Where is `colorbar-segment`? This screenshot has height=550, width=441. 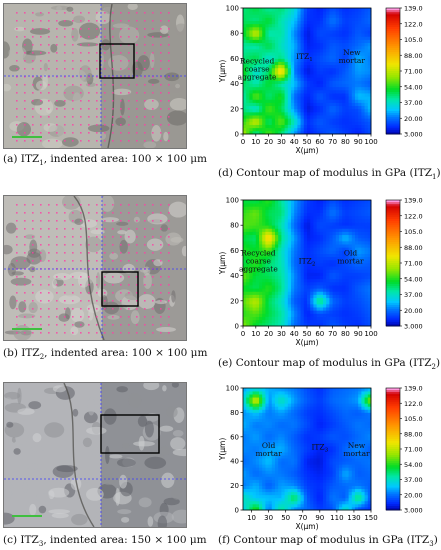
colorbar-segment is located at coordinates (393, 209).